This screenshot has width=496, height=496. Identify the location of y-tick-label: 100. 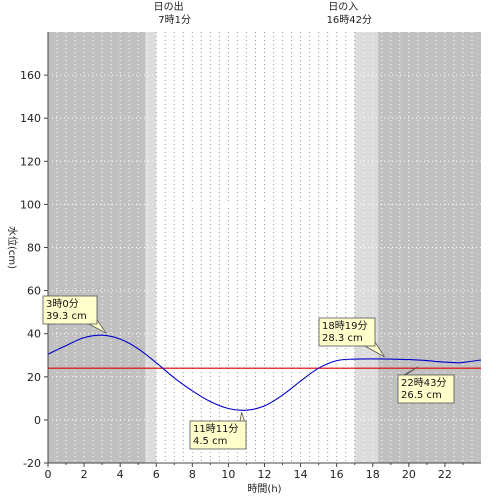
(30, 204).